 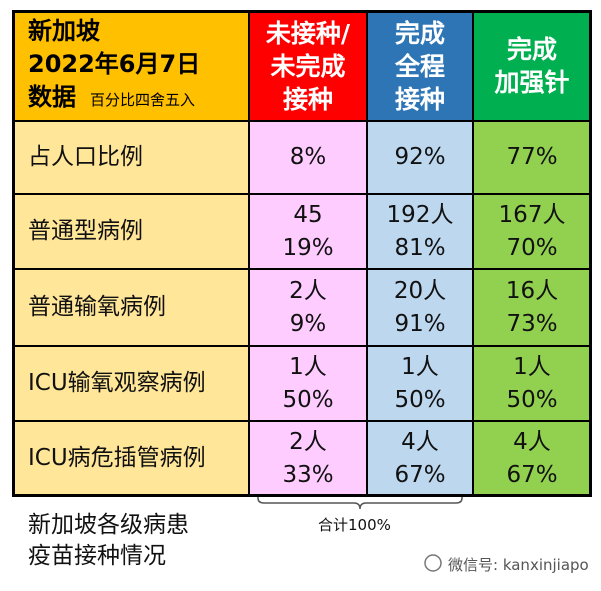 I want to click on table-cell: 16人 73%, so click(x=532, y=307).